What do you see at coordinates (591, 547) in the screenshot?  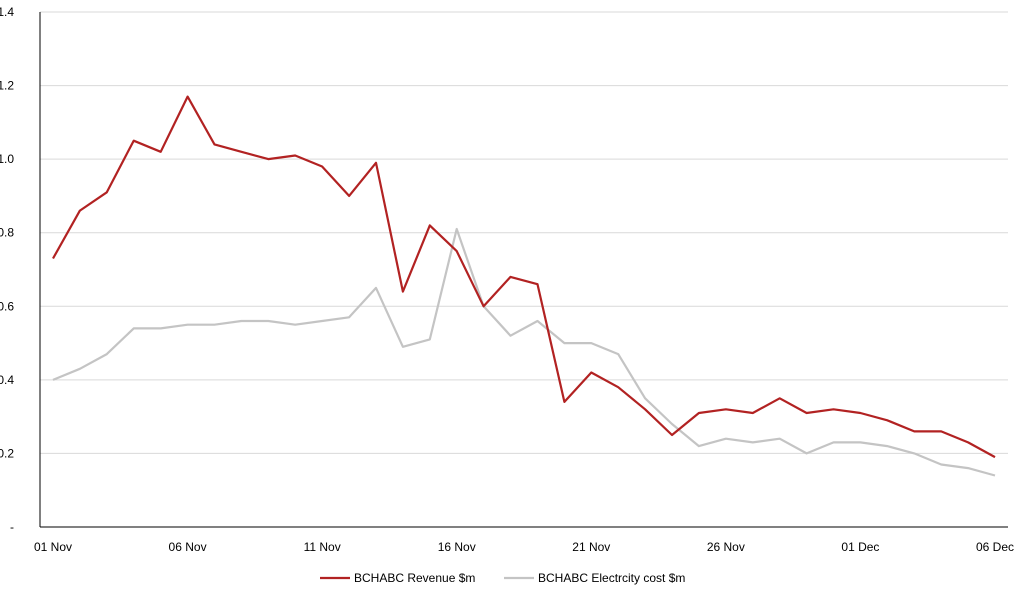 I see `x-tick-label: 21 Nov` at bounding box center [591, 547].